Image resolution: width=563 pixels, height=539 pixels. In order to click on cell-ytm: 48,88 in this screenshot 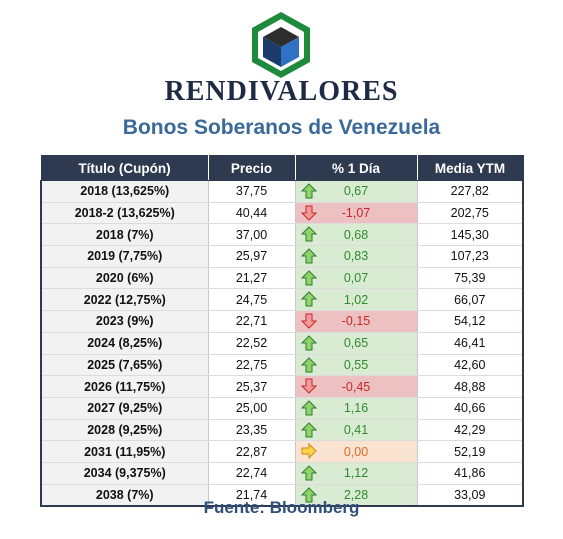, I will do `click(470, 386)`.